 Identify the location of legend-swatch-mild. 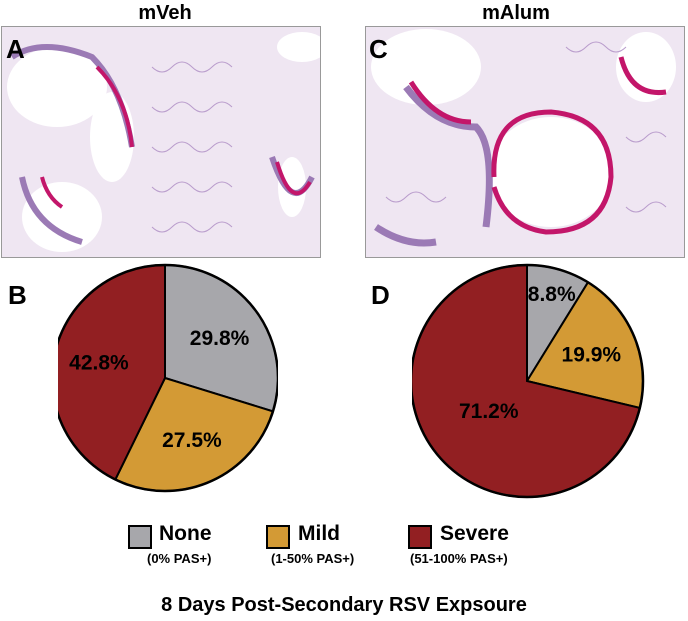
(278, 537).